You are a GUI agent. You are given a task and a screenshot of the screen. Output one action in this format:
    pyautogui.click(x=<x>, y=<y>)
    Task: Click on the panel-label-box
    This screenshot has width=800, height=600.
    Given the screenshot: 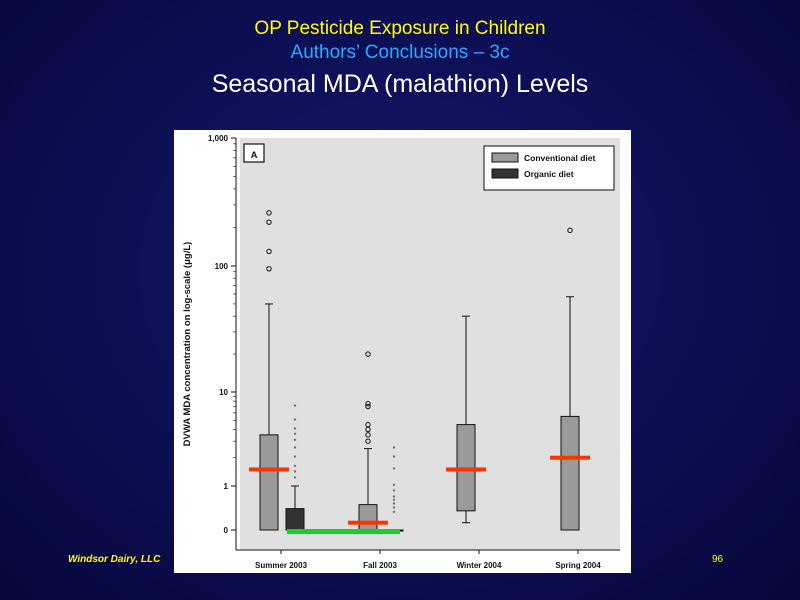 What is the action you would take?
    pyautogui.click(x=254, y=153)
    